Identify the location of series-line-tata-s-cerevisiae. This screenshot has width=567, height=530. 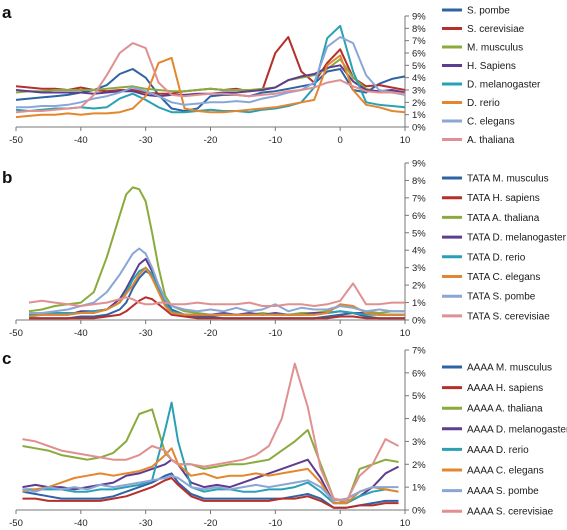
(216, 294).